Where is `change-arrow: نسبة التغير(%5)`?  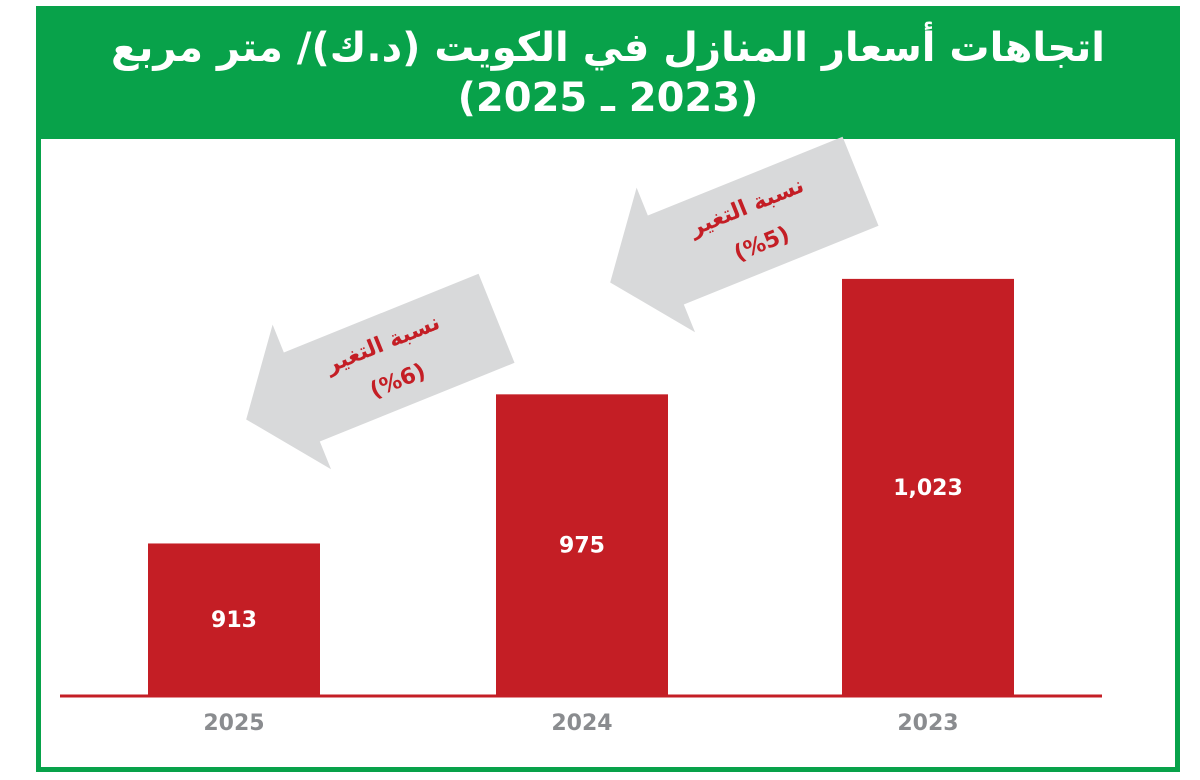 change-arrow: نسبة التغير(%5) is located at coordinates (744, 234).